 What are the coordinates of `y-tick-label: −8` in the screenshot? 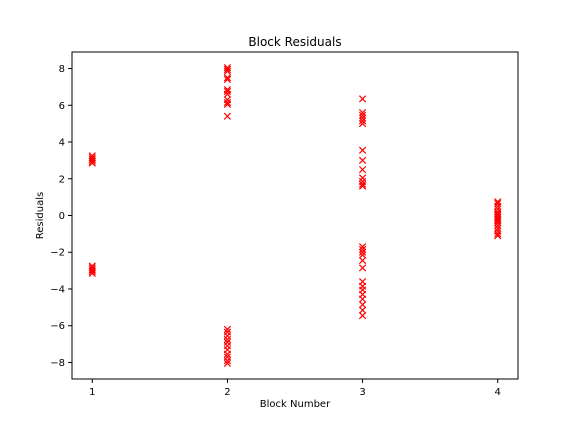 It's located at (57, 363).